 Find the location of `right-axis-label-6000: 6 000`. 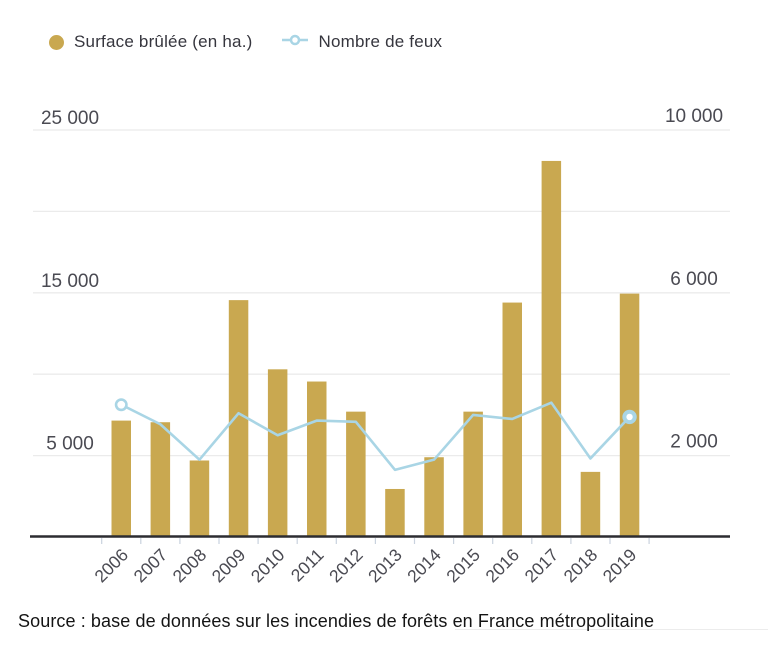

right-axis-label-6000: 6 000 is located at coordinates (694, 279).